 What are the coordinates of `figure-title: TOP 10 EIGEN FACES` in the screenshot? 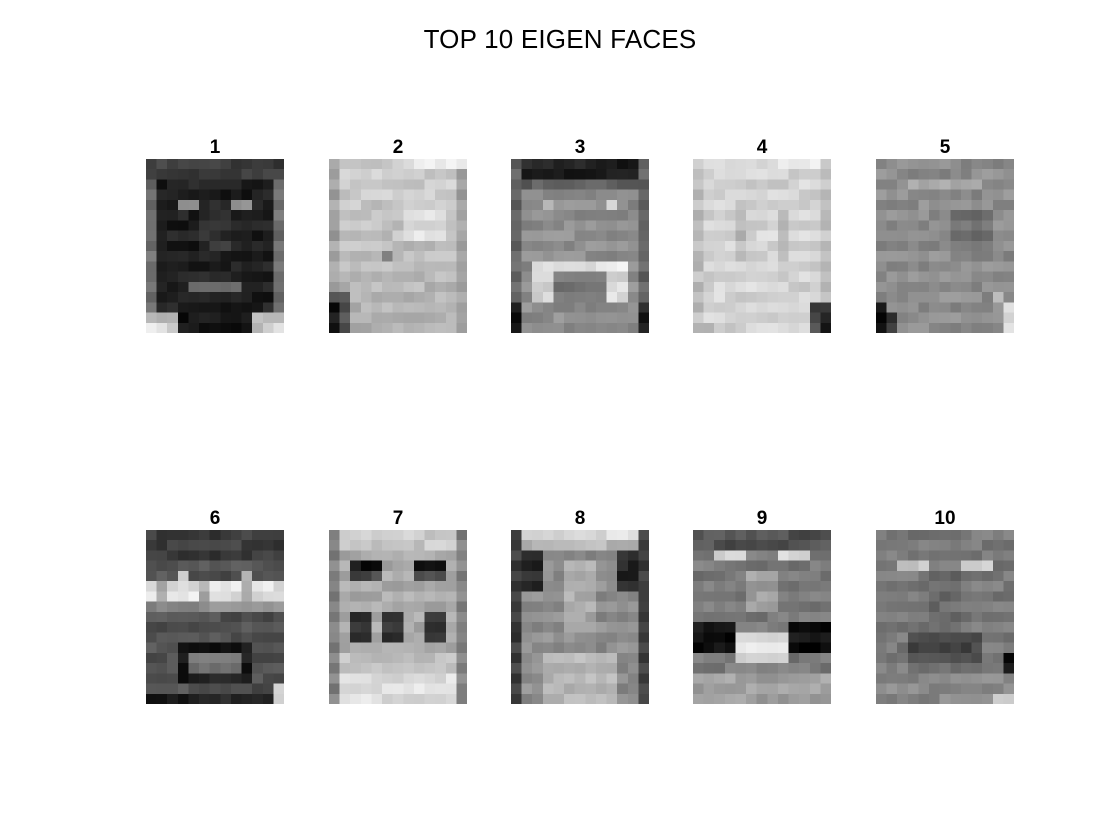 It's located at (560, 39).